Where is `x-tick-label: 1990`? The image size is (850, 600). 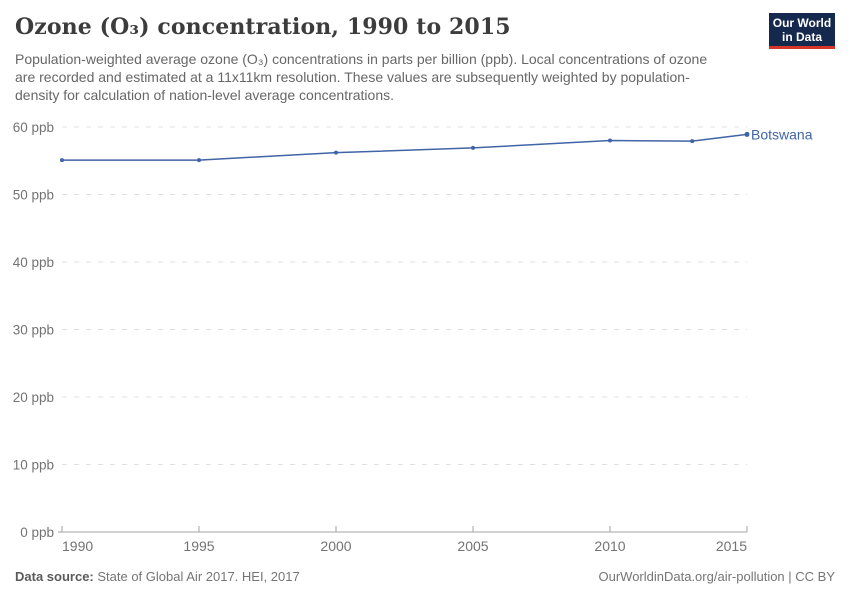 x-tick-label: 1990 is located at coordinates (77, 546).